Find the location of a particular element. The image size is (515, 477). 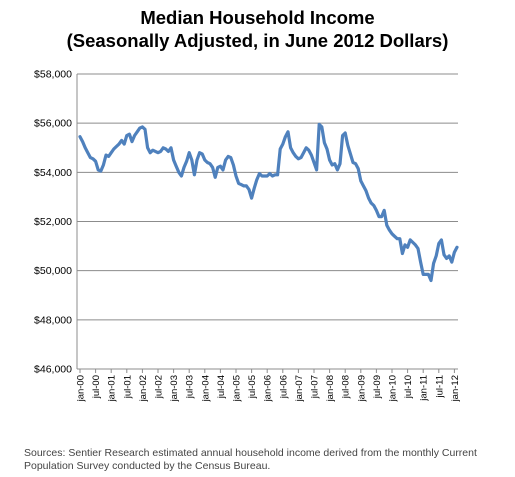

x-tick-label: jul-07 is located at coordinates (315, 387).